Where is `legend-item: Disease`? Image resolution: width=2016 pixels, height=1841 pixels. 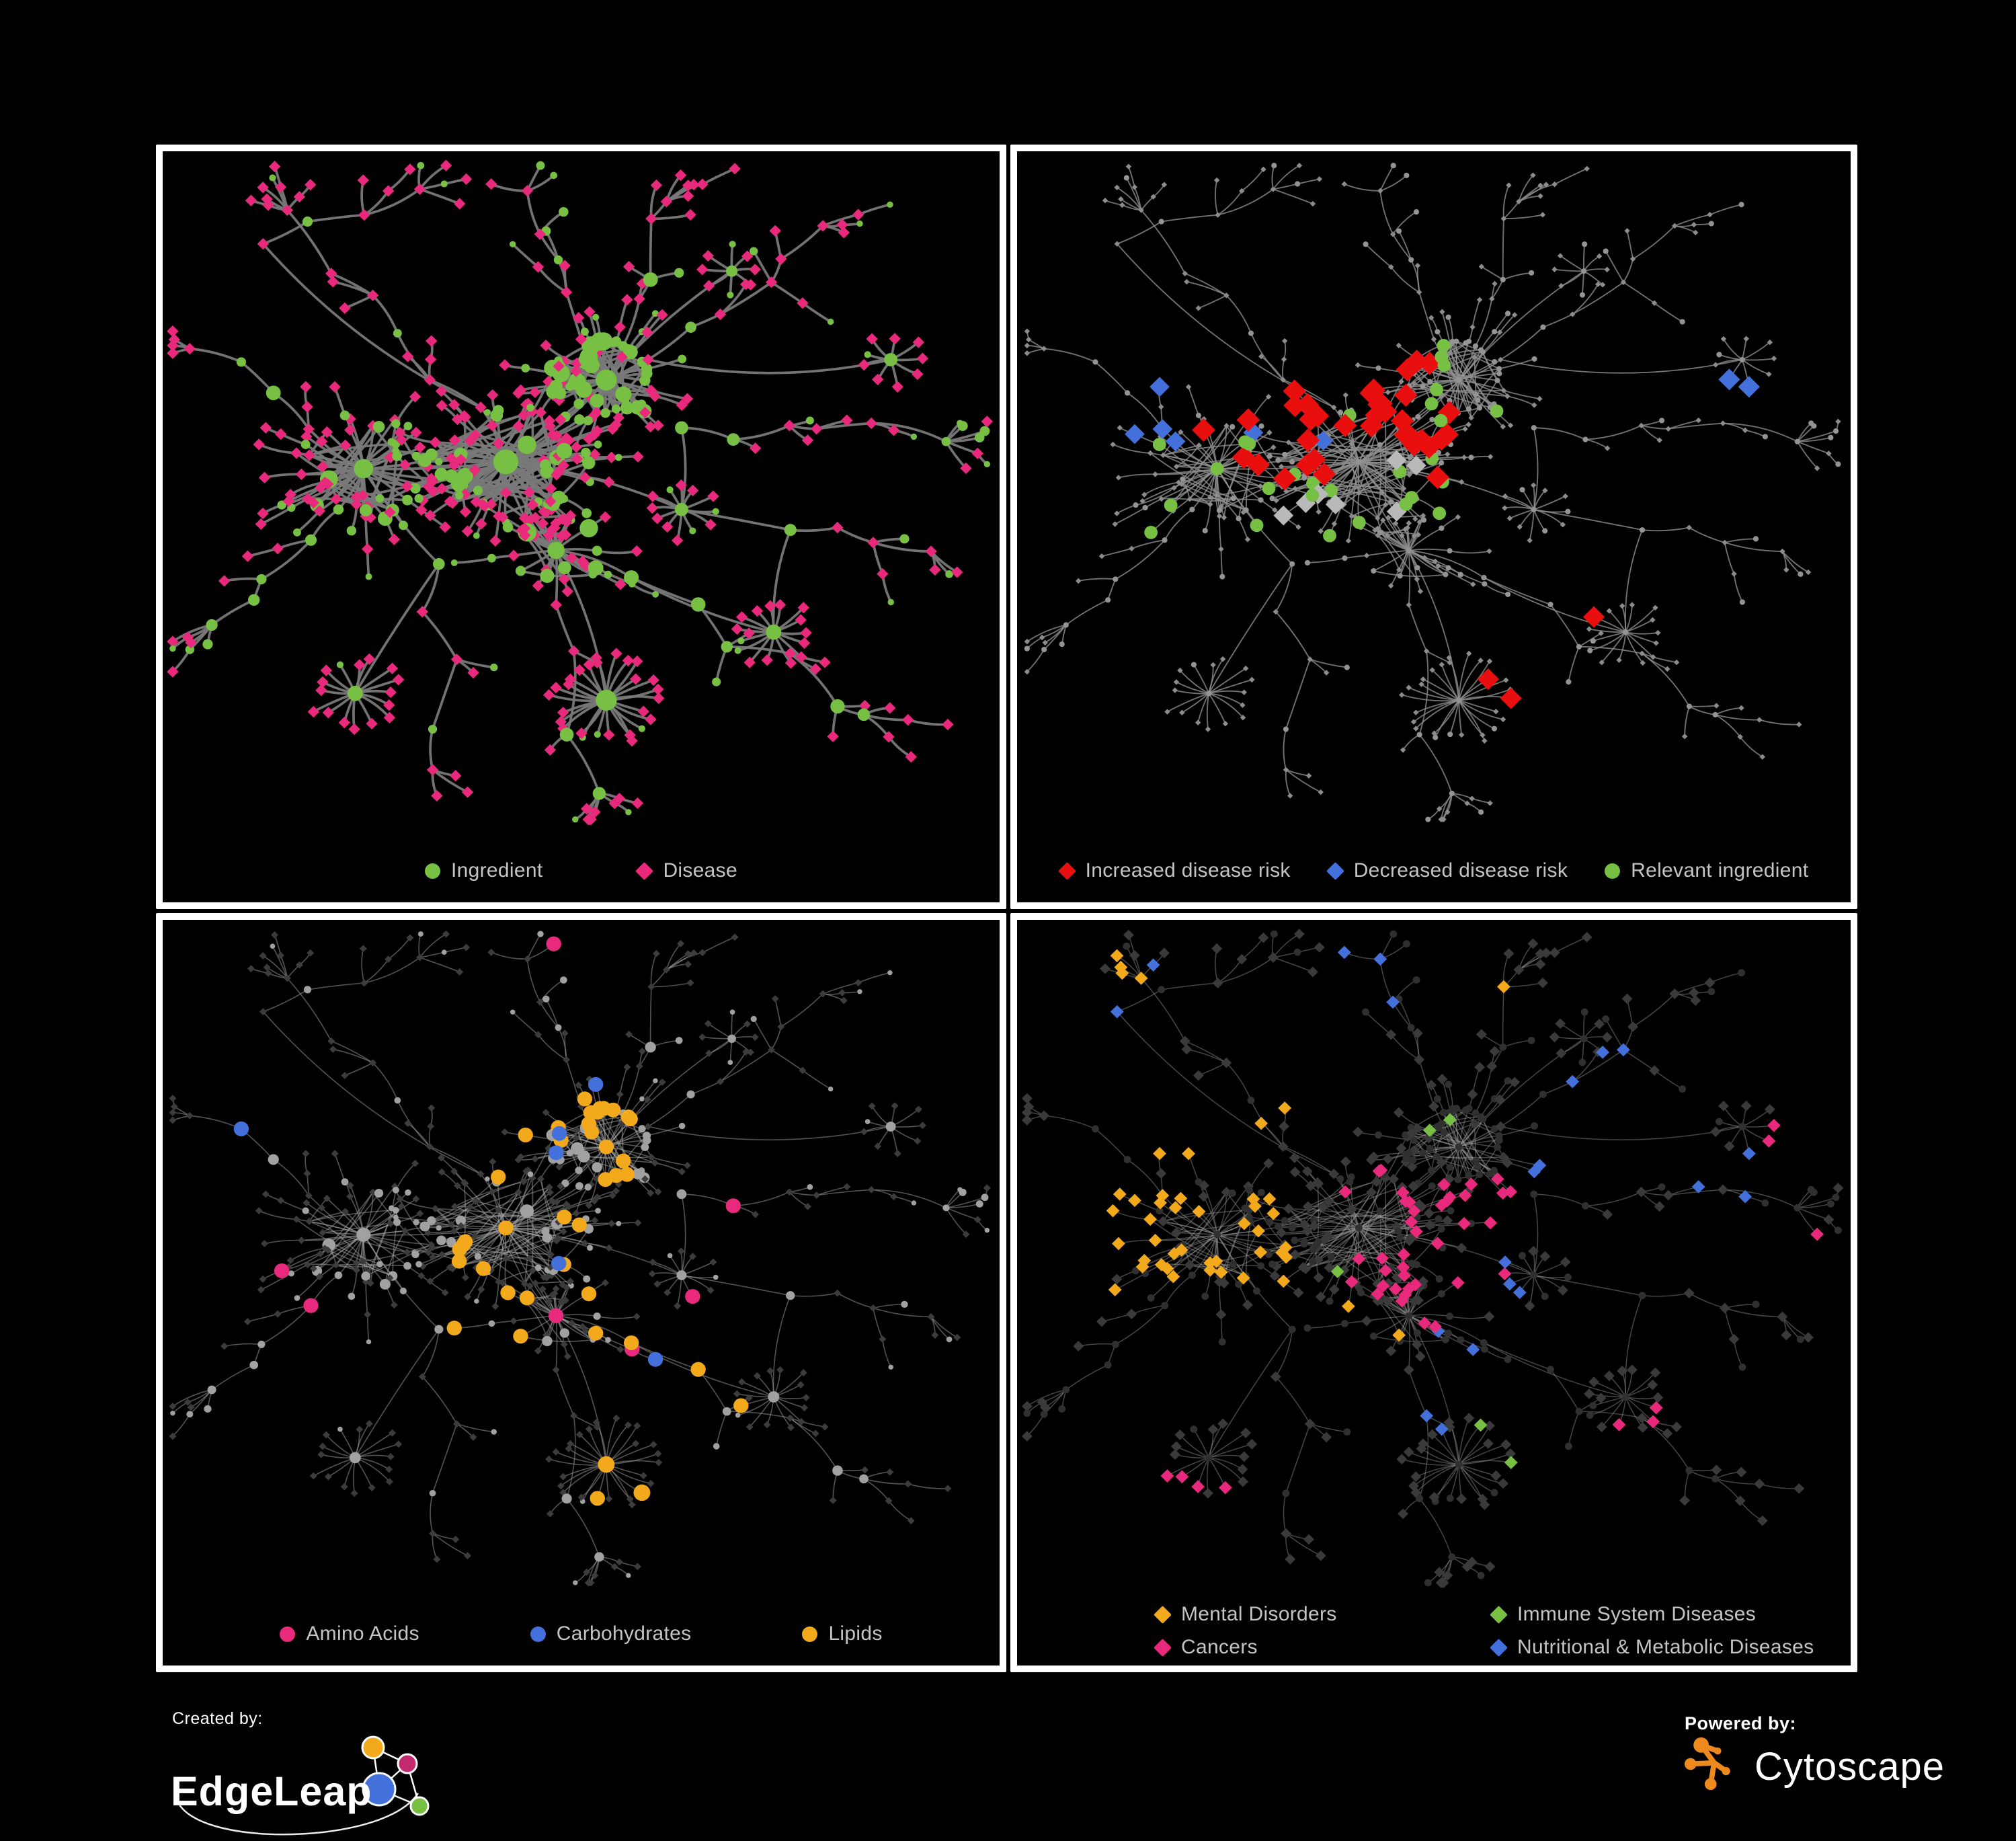
legend-item: Disease is located at coordinates (686, 870).